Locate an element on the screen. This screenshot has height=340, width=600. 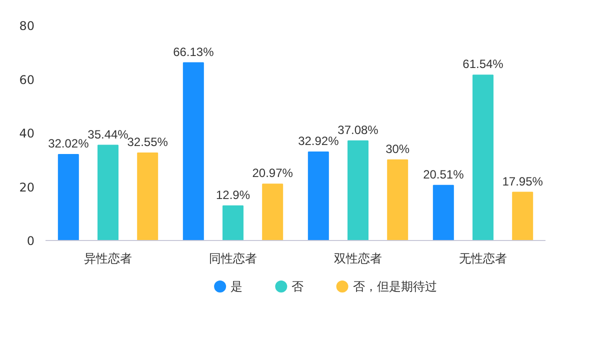
data-label: 20.97% is located at coordinates (273, 173).